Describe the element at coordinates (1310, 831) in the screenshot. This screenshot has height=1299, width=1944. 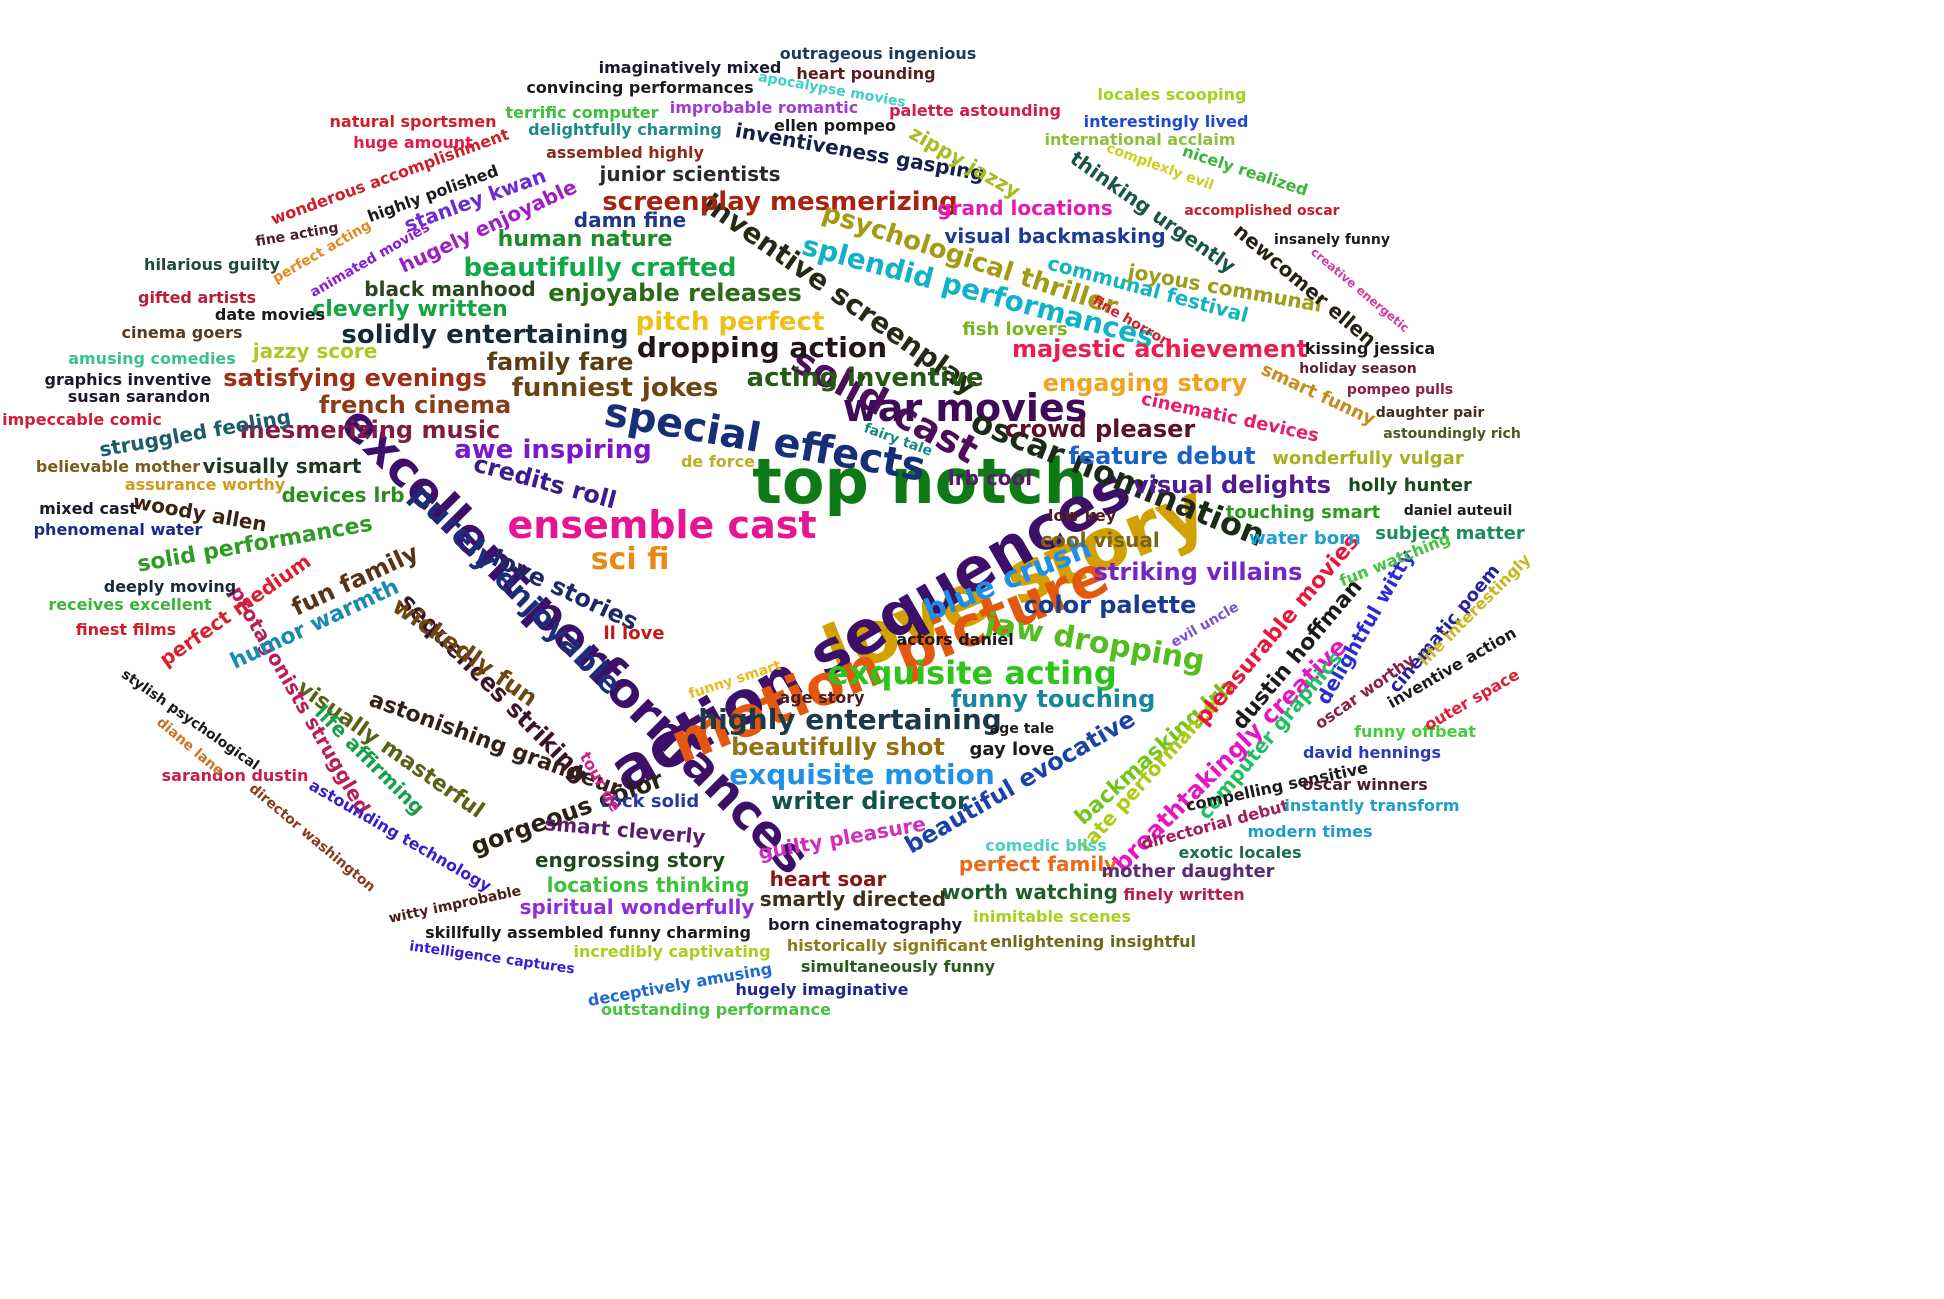
I see `cloud-word: modern times` at that location.